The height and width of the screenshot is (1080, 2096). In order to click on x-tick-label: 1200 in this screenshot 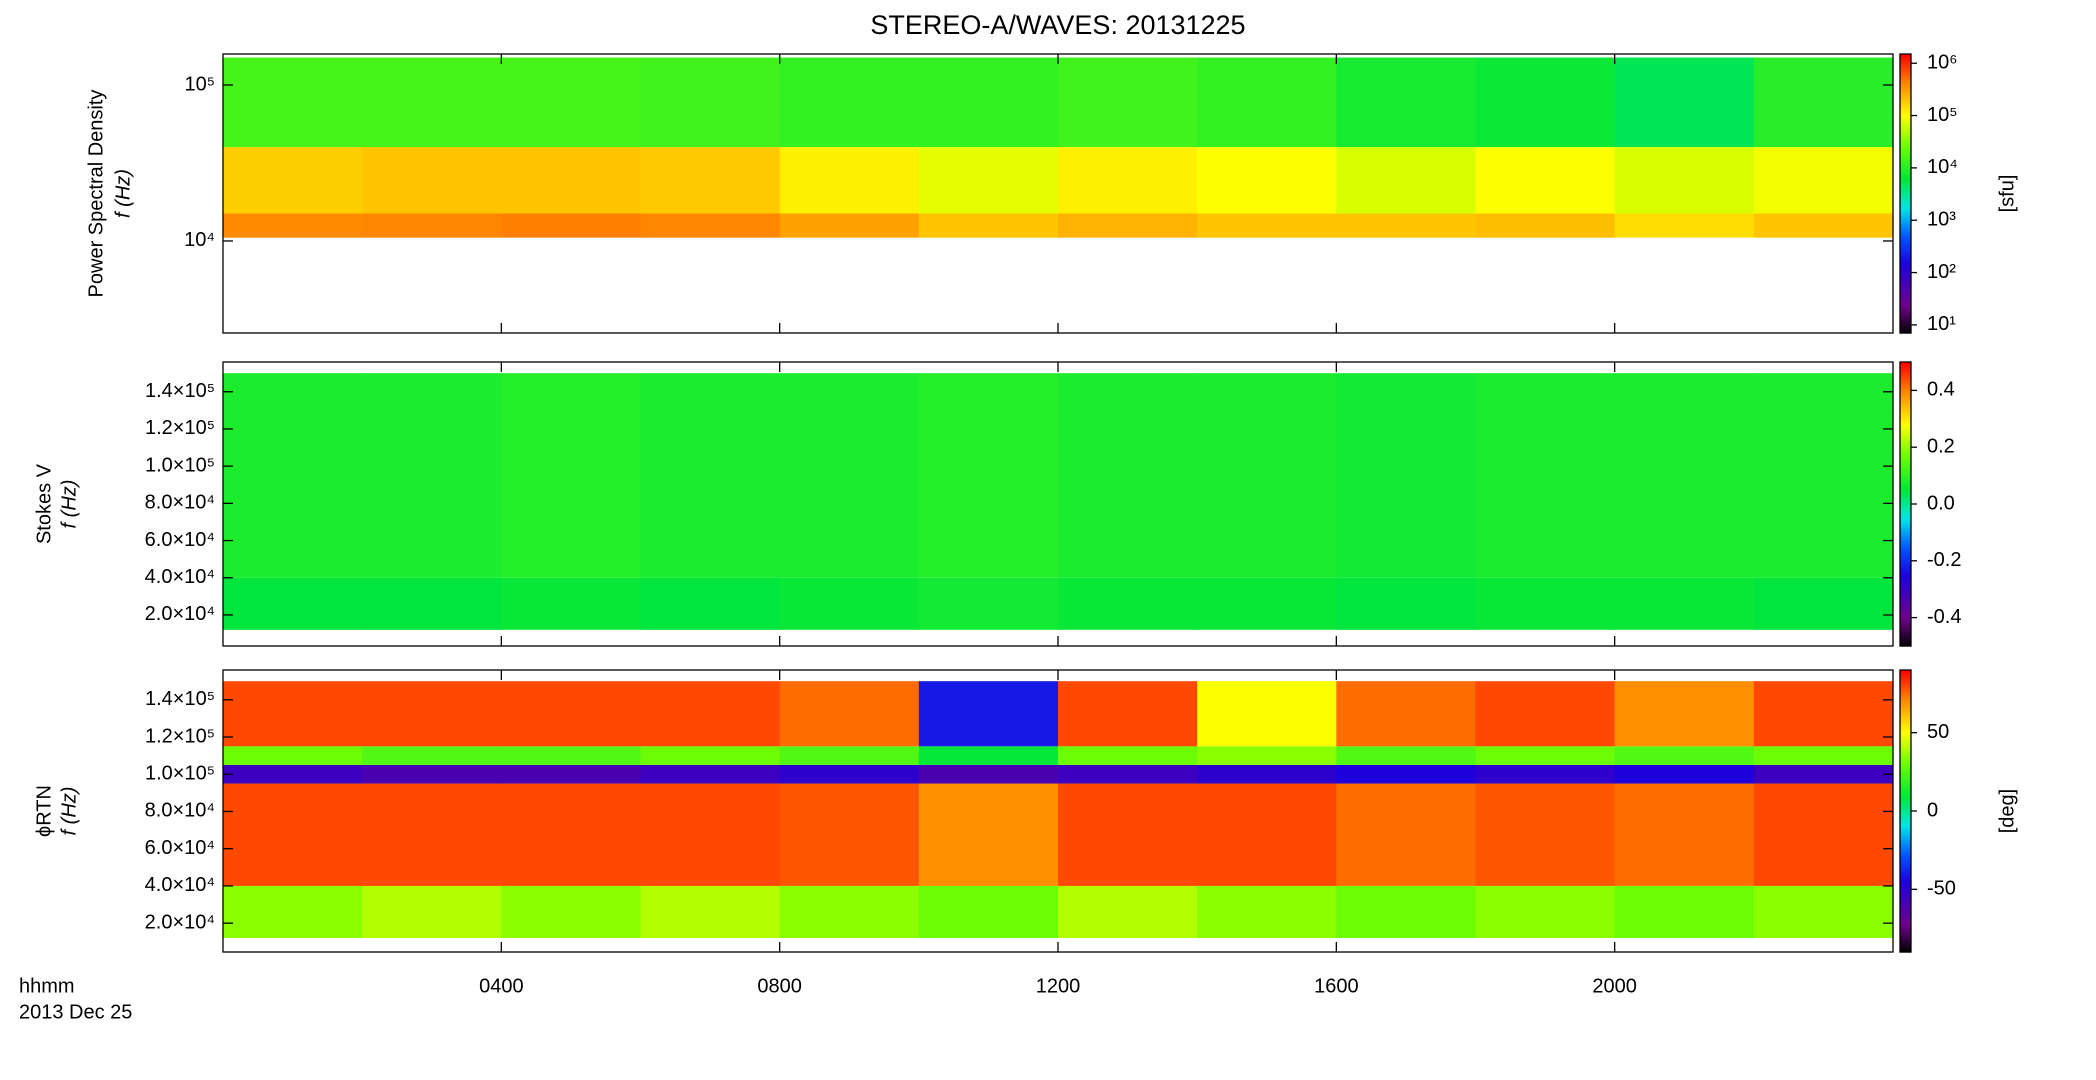, I will do `click(1058, 986)`.